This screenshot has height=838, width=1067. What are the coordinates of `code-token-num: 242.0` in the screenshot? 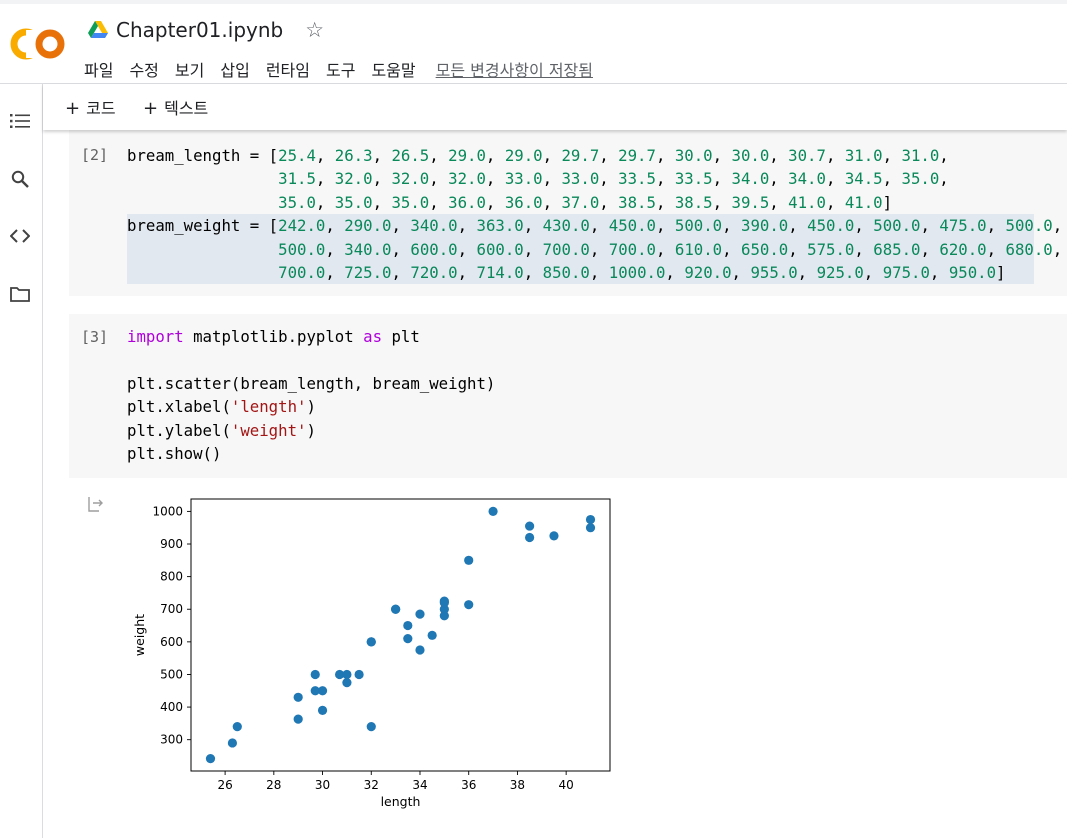 It's located at (302, 226).